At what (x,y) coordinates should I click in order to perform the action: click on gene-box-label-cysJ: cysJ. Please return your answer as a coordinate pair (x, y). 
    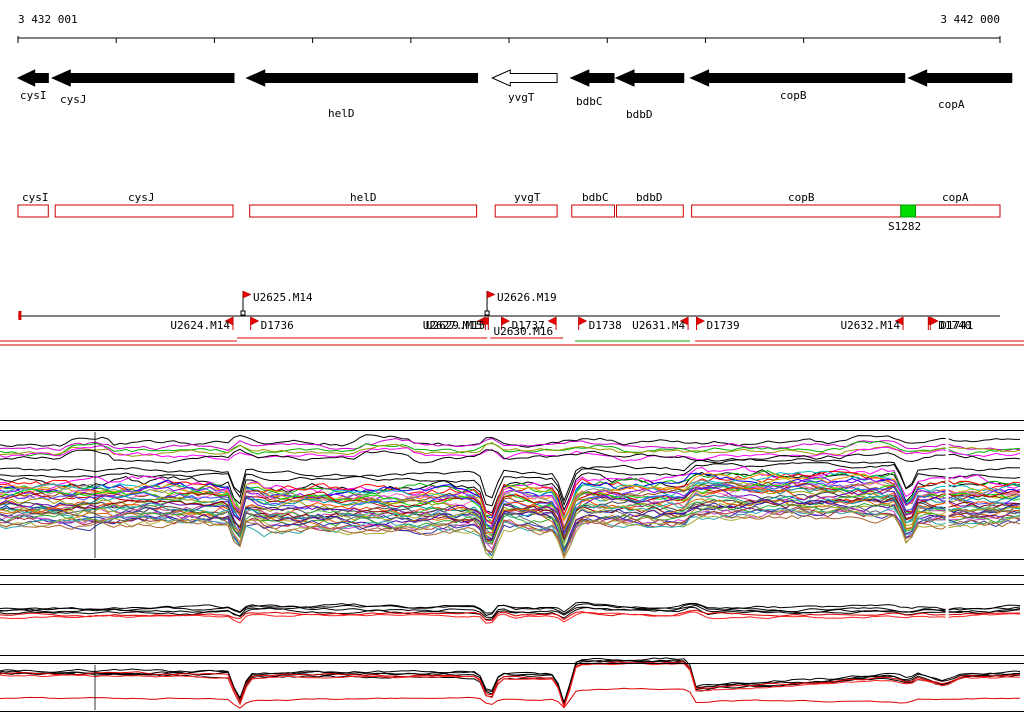
    Looking at the image, I should click on (141, 197).